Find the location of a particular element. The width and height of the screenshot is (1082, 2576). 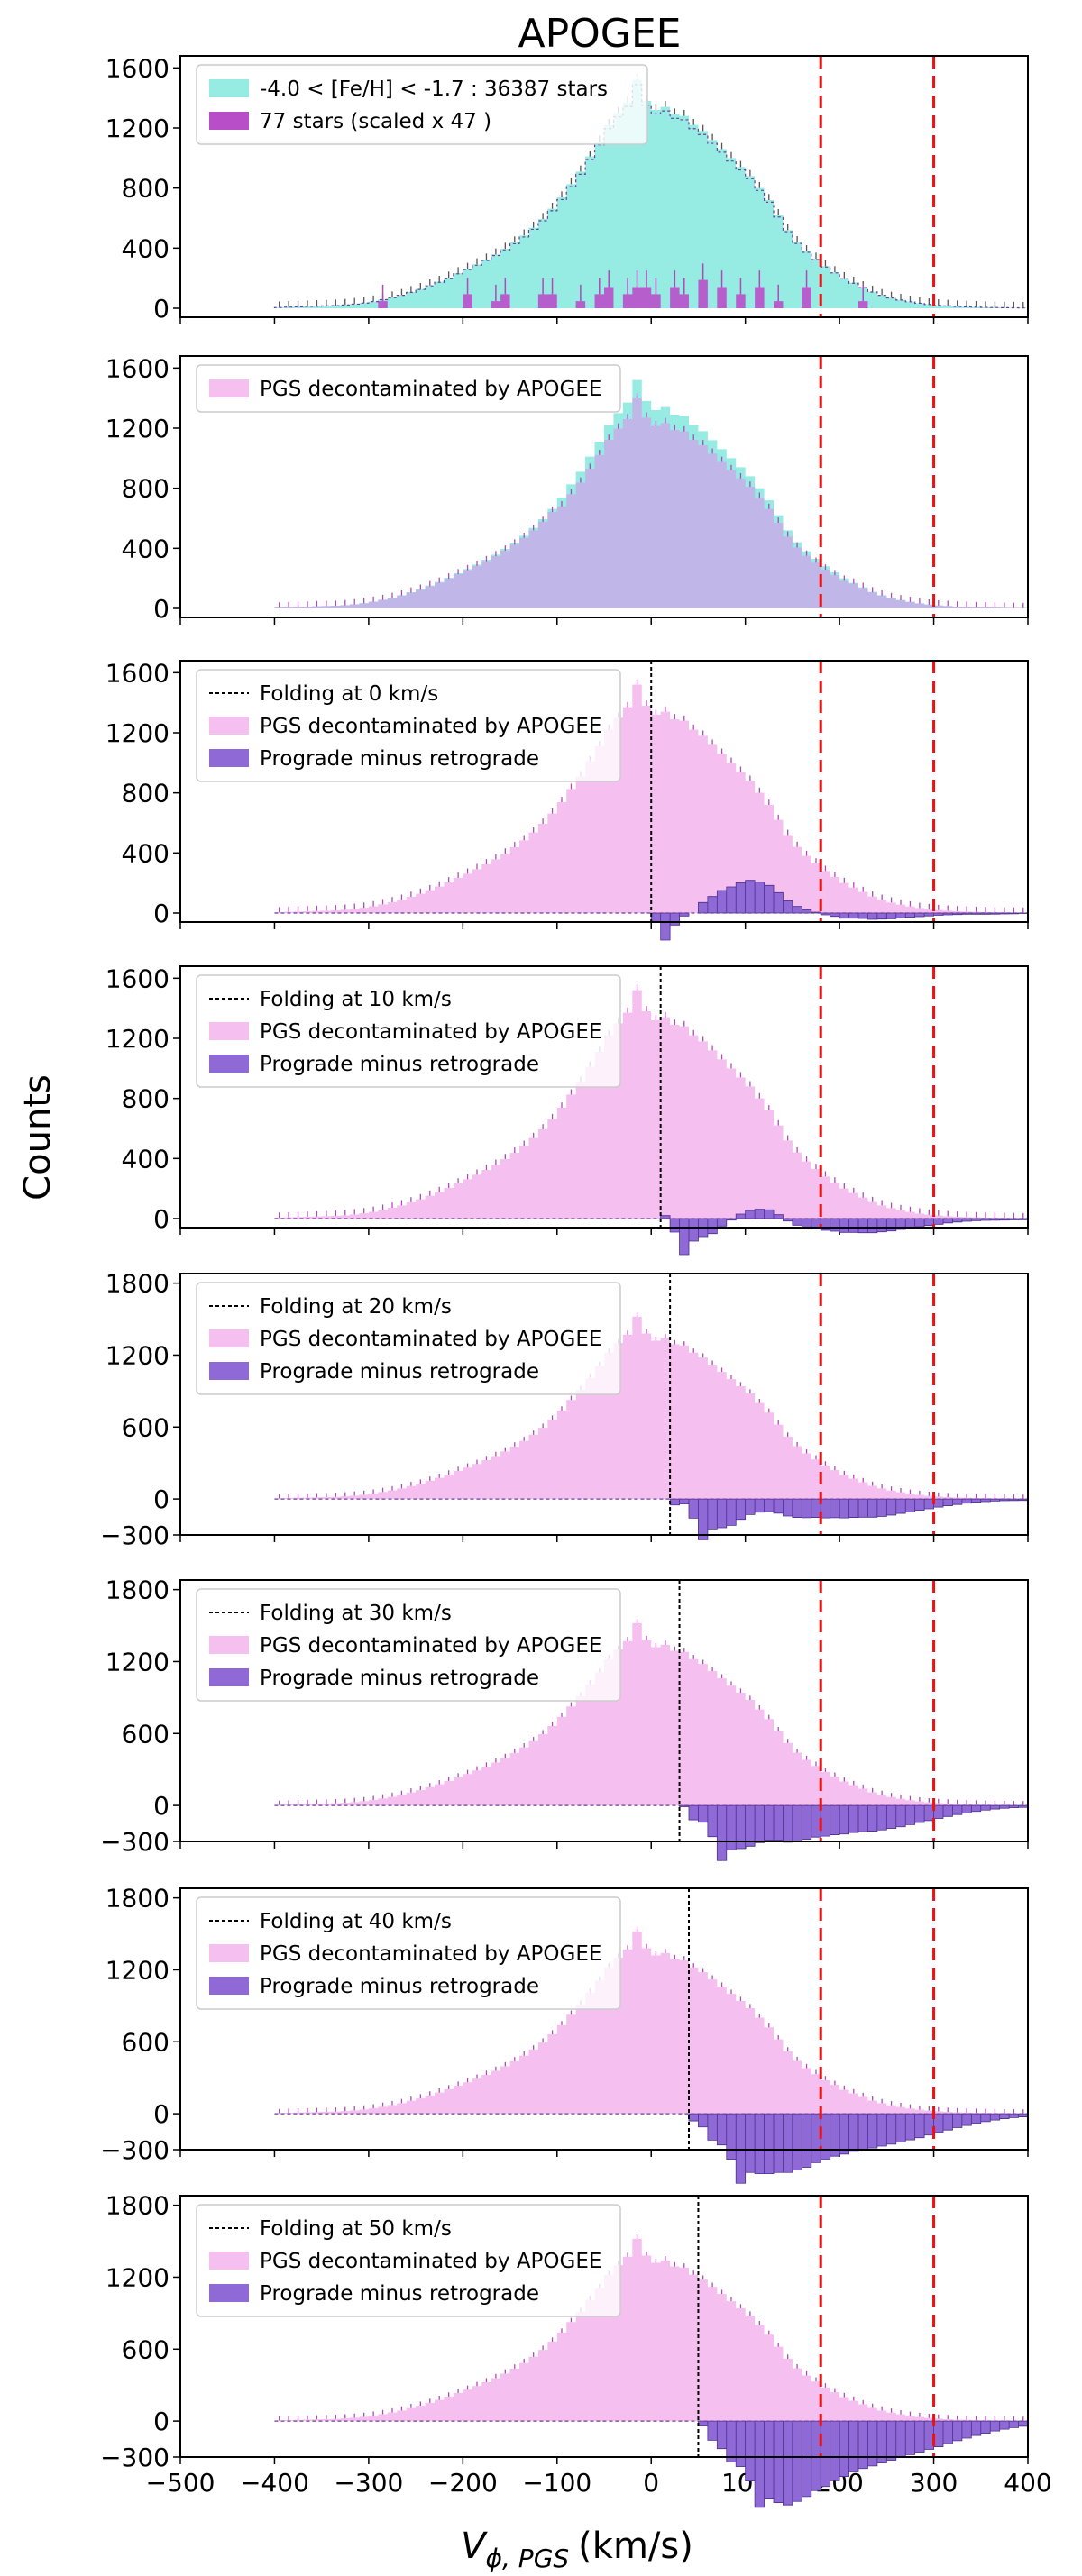

x-axis-label-main: V is located at coordinates (474, 2546).